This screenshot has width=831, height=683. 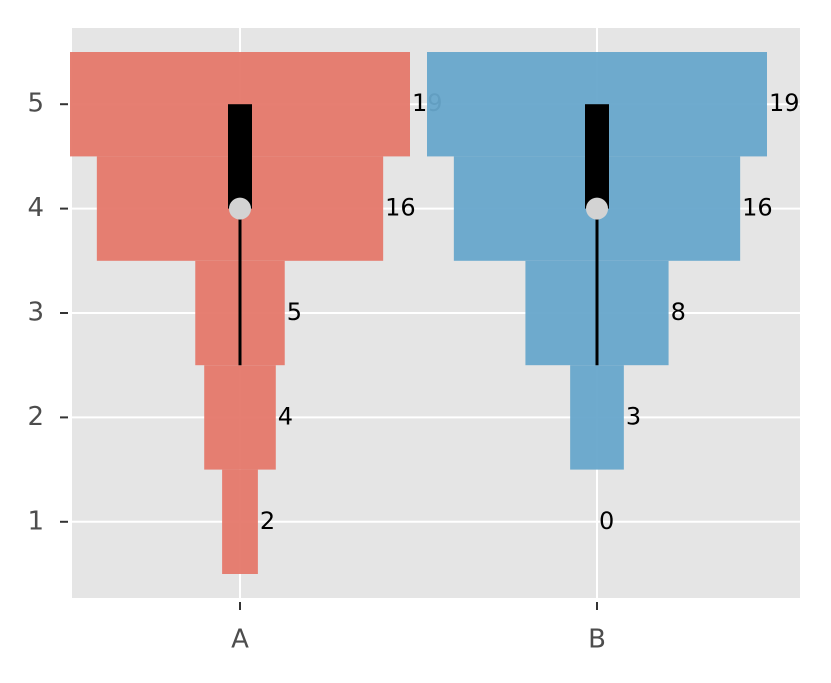 I want to click on x-tick-label: B, so click(x=597, y=640).